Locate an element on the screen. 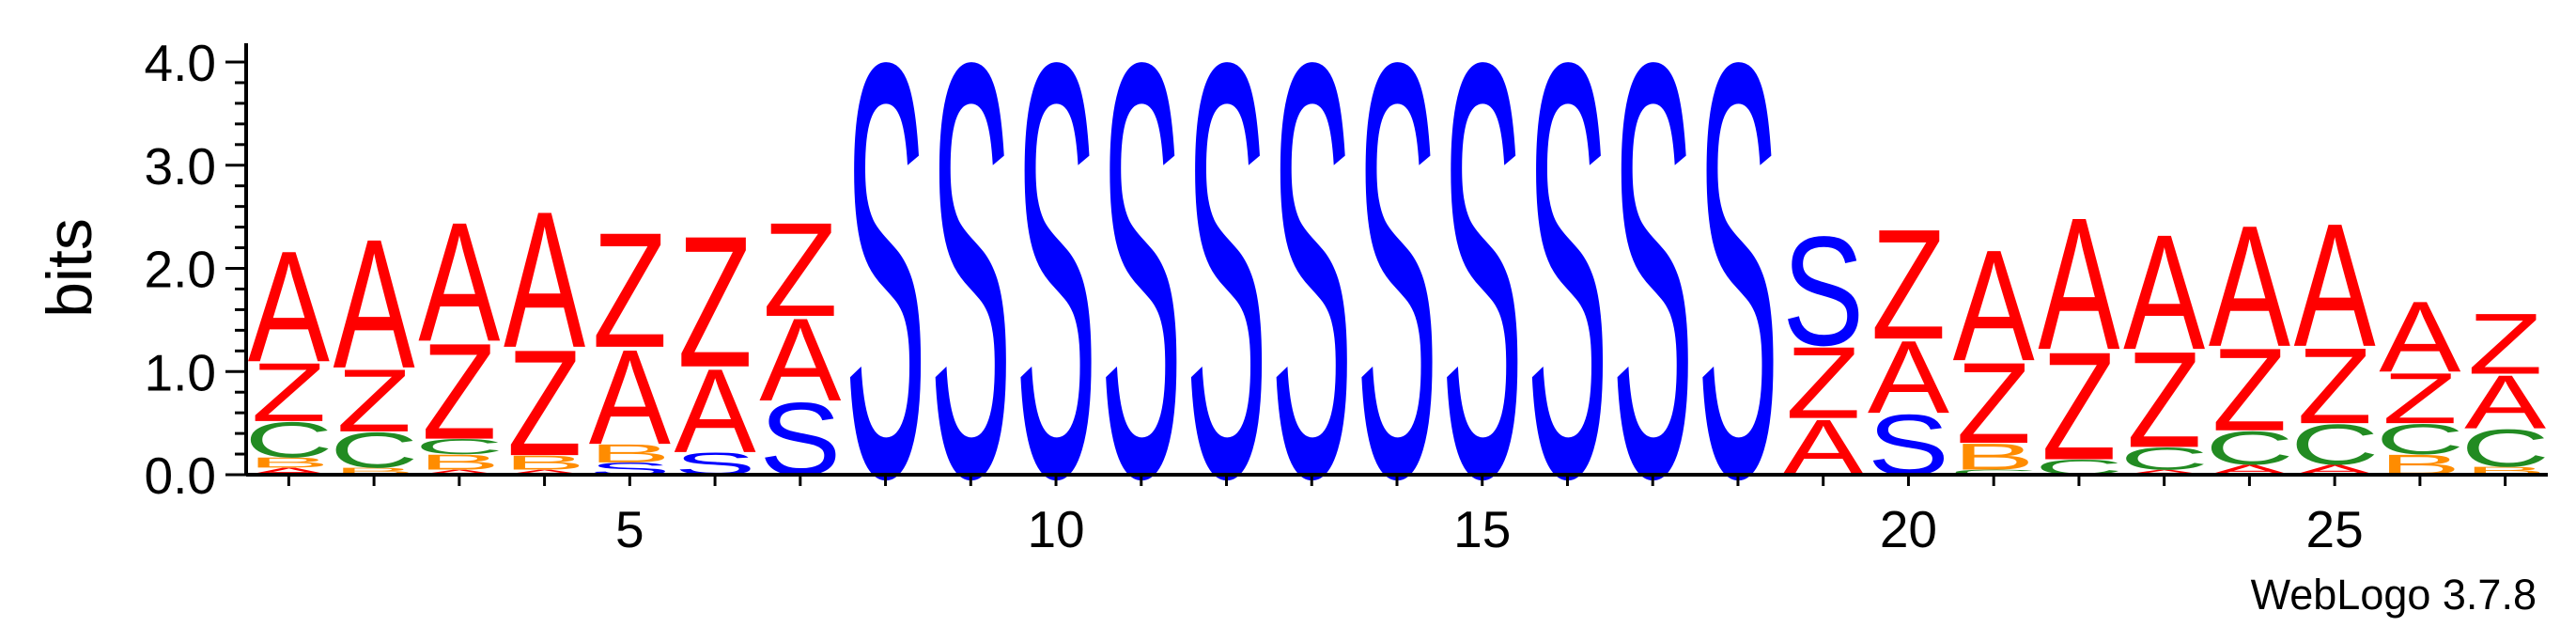  x-tick-label: 25 is located at coordinates (2335, 529).